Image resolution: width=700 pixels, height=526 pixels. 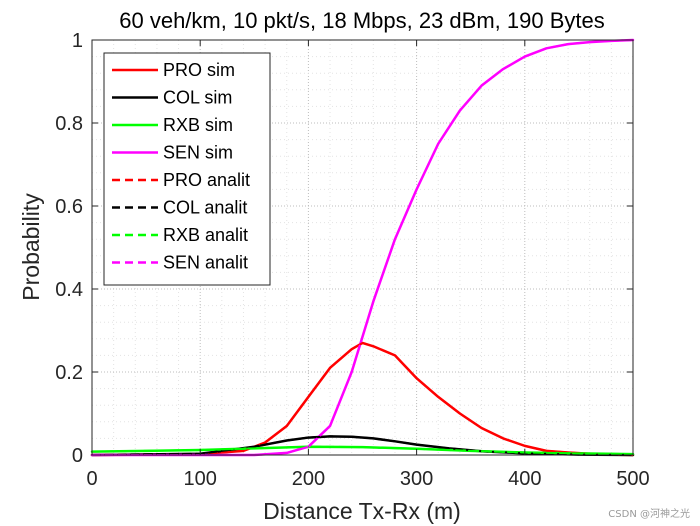 What do you see at coordinates (69, 373) in the screenshot?
I see `y-tick-label: 0.2` at bounding box center [69, 373].